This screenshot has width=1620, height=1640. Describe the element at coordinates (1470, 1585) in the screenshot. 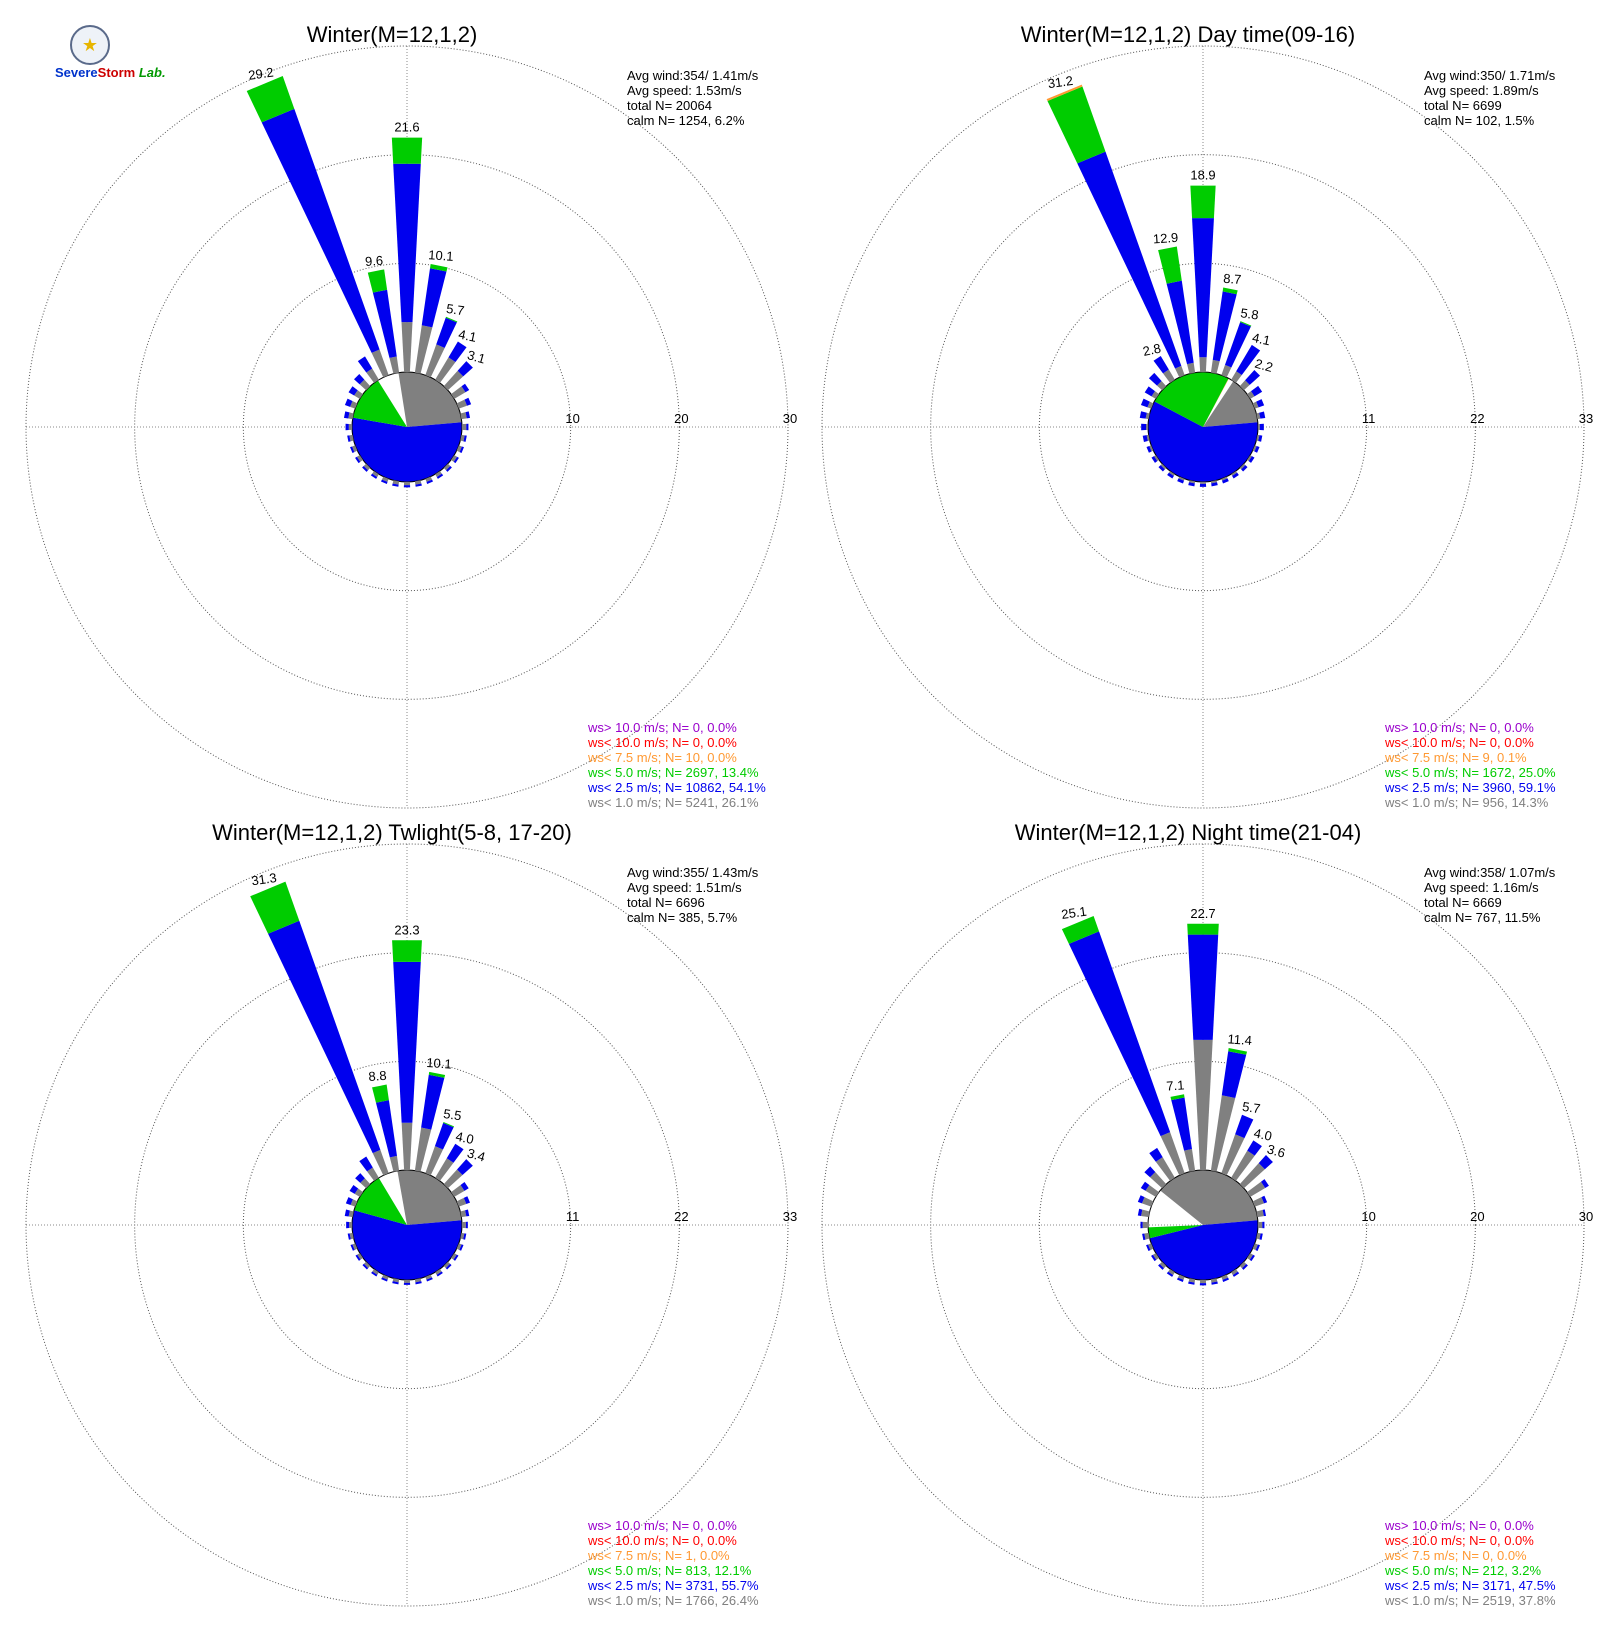

I see `legend-entry: ws< 2.5 m/s; N= 3171, 47.5%` at that location.